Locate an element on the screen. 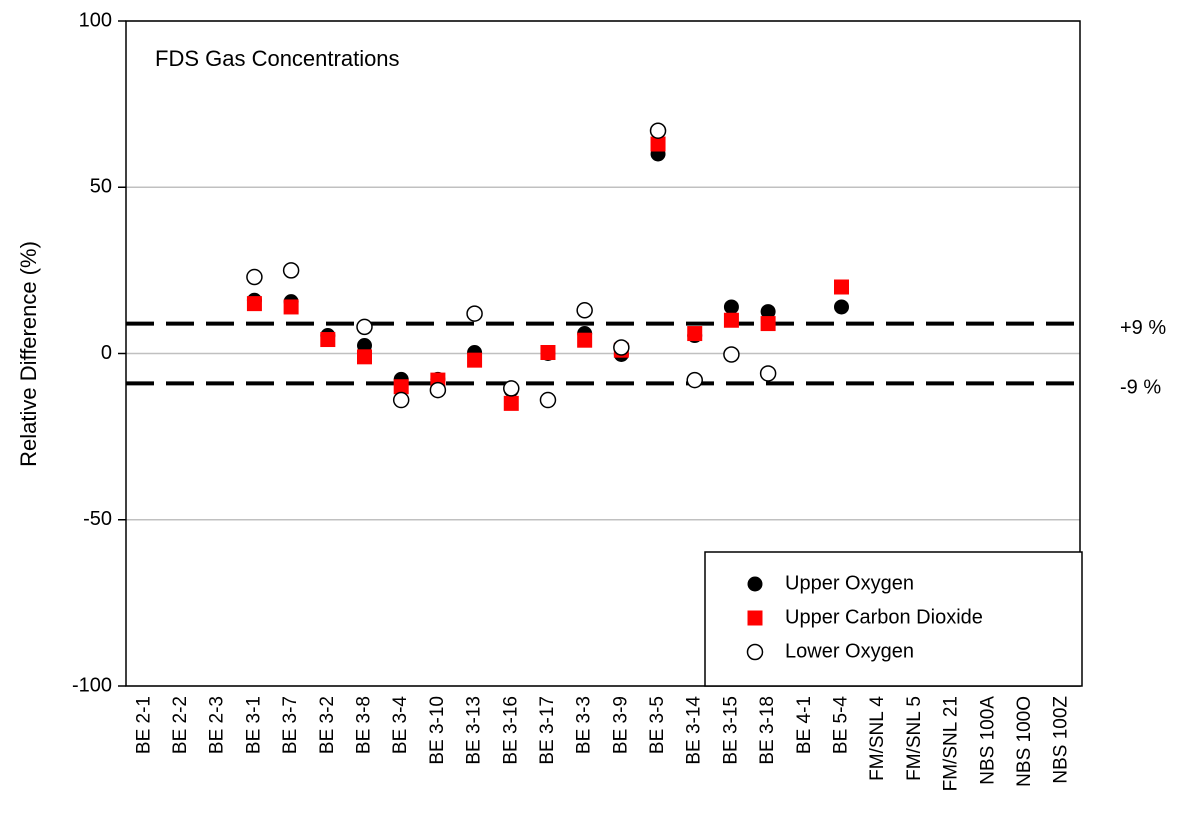 This screenshot has height=828, width=1198. legend-box is located at coordinates (893, 619).